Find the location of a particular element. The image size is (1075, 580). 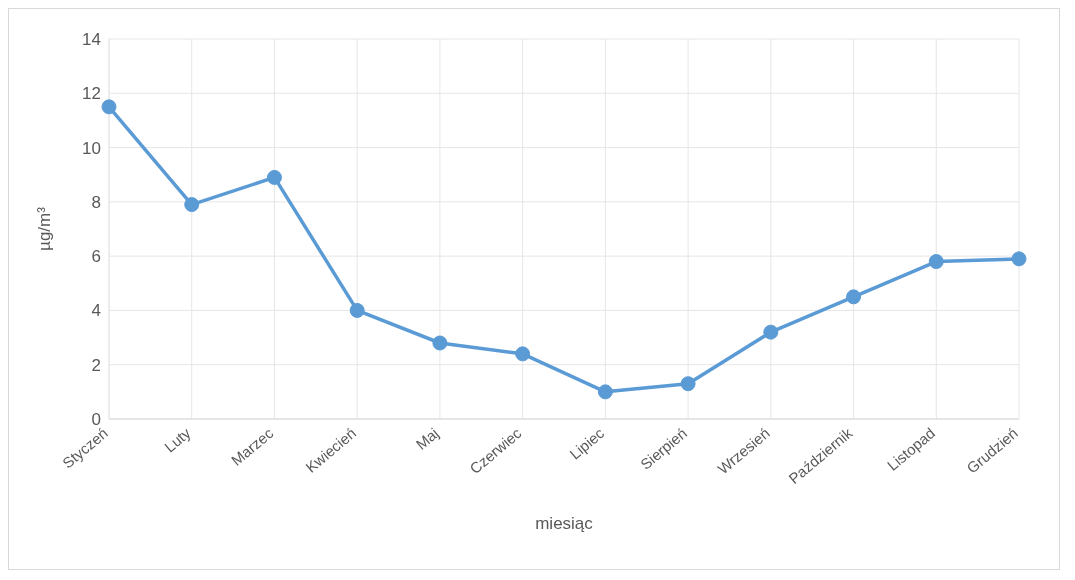

y-tick-label: 8 is located at coordinates (96, 202).